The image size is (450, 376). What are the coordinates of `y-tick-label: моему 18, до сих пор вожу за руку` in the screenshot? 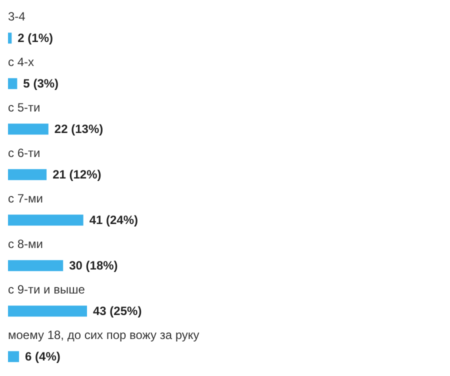 It's located at (104, 335).